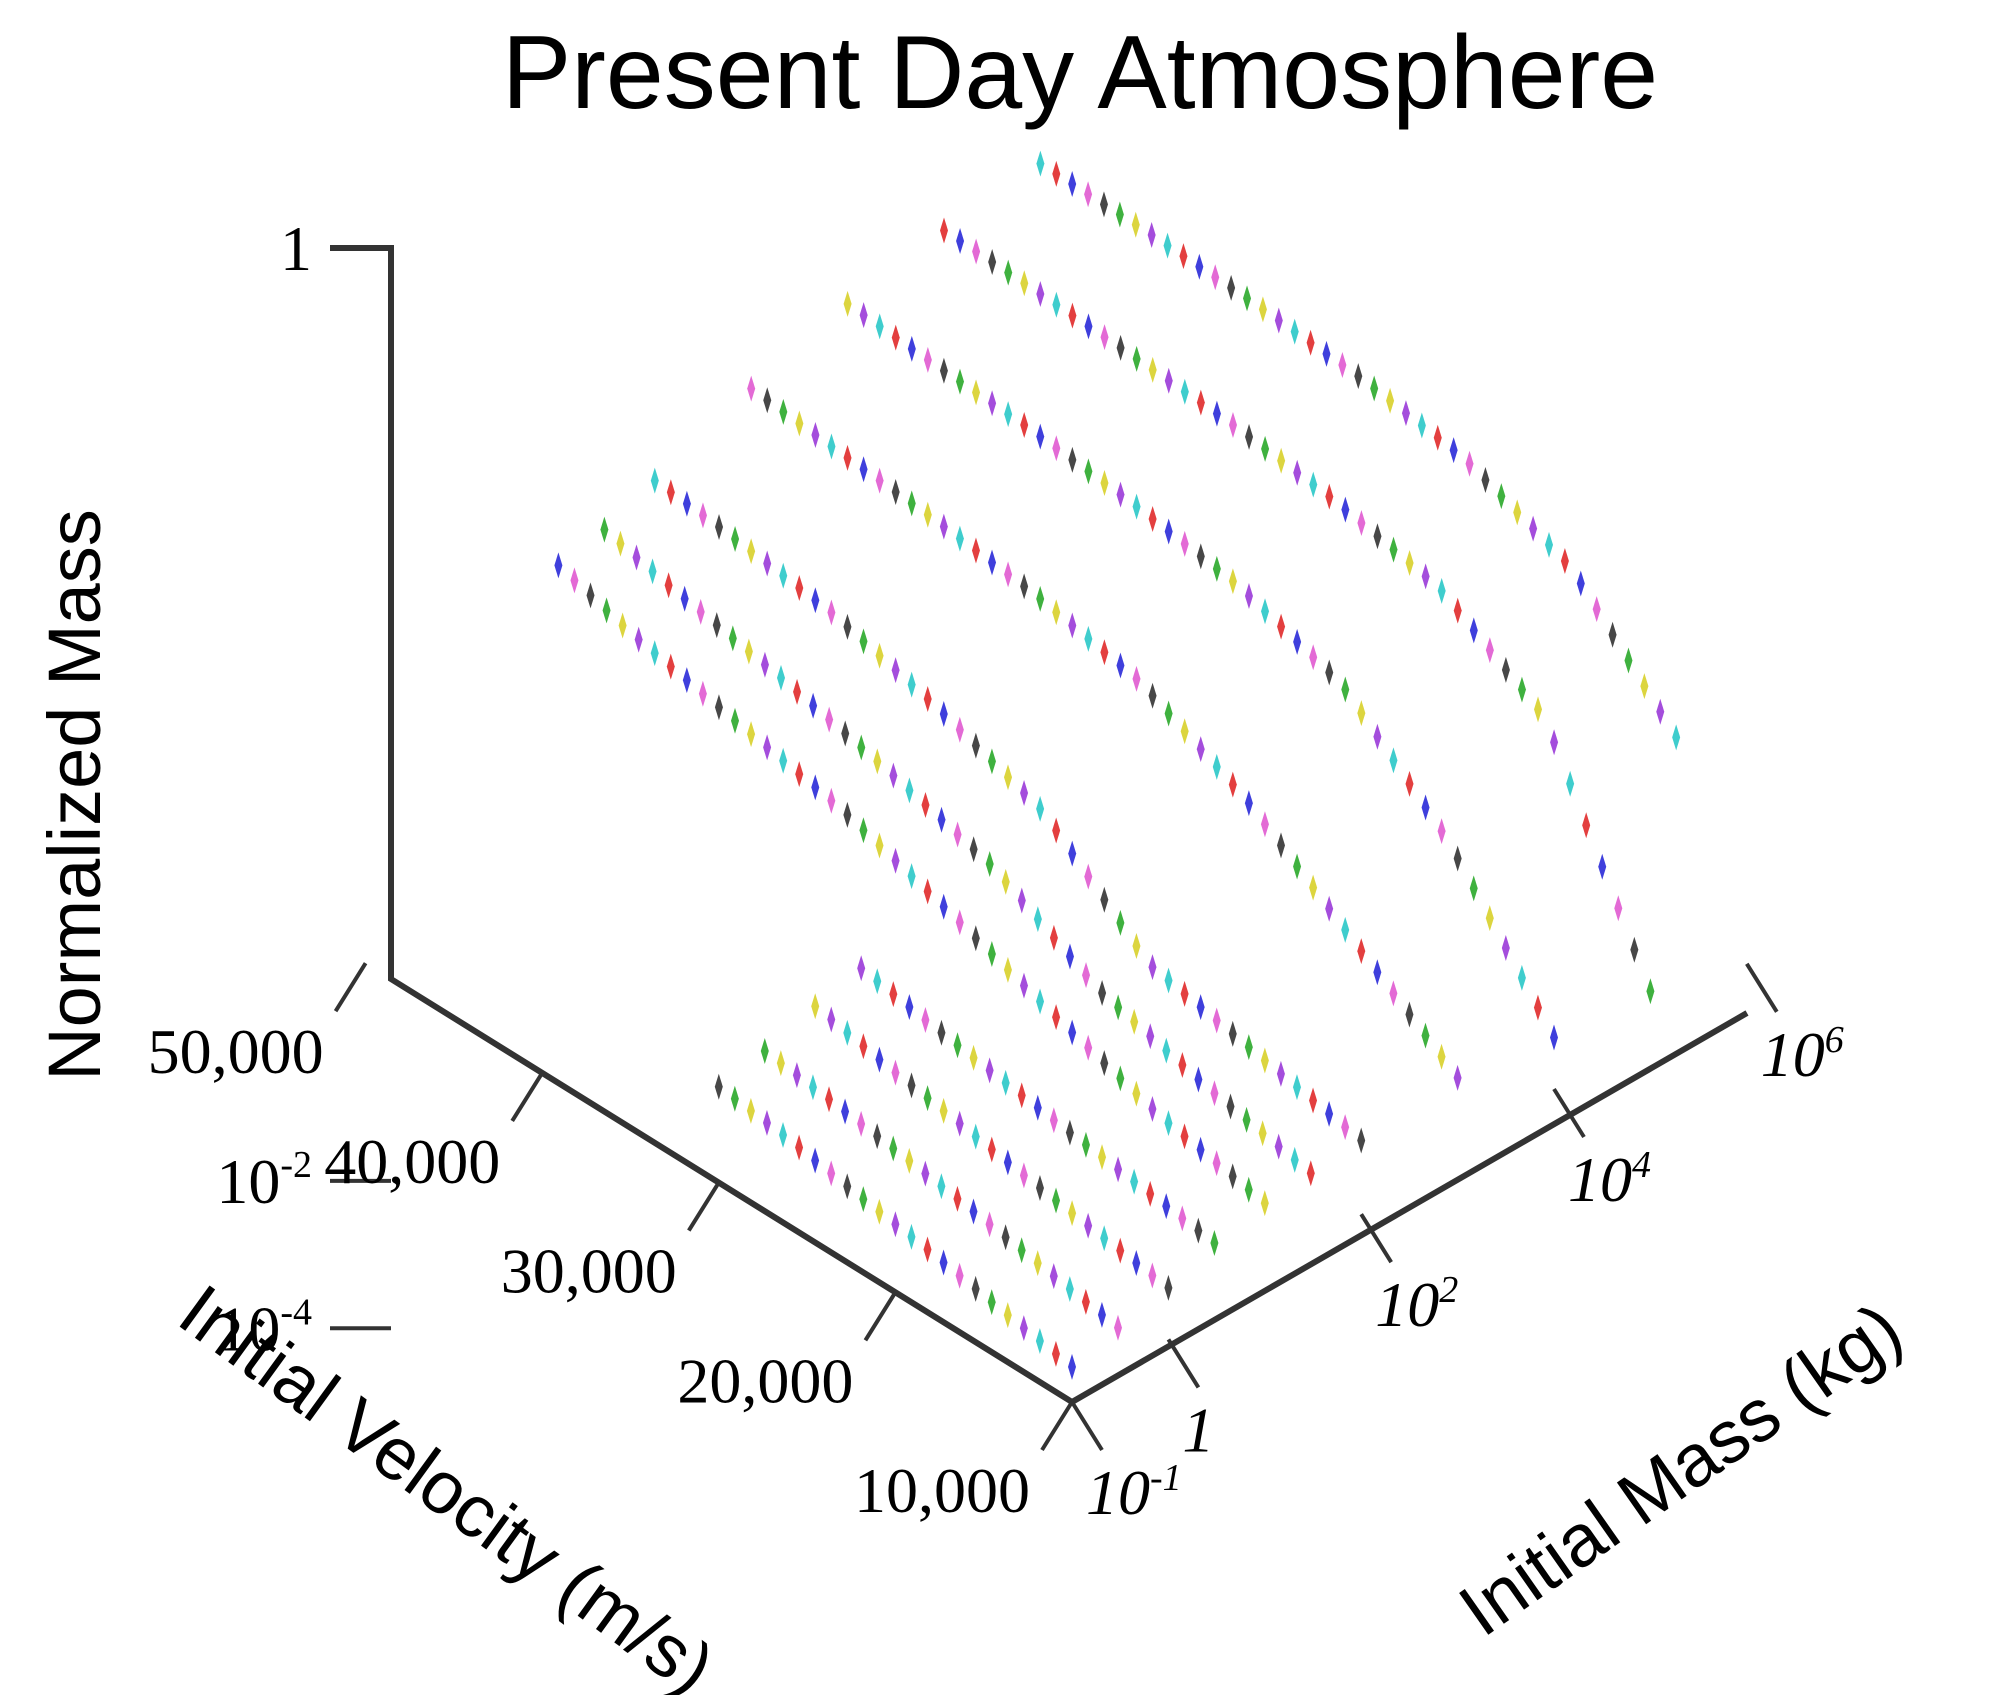 The width and height of the screenshot is (1990, 1695). Describe the element at coordinates (1166, 1478) in the screenshot. I see `initial-mass-tick-label-exponent: -1` at that location.